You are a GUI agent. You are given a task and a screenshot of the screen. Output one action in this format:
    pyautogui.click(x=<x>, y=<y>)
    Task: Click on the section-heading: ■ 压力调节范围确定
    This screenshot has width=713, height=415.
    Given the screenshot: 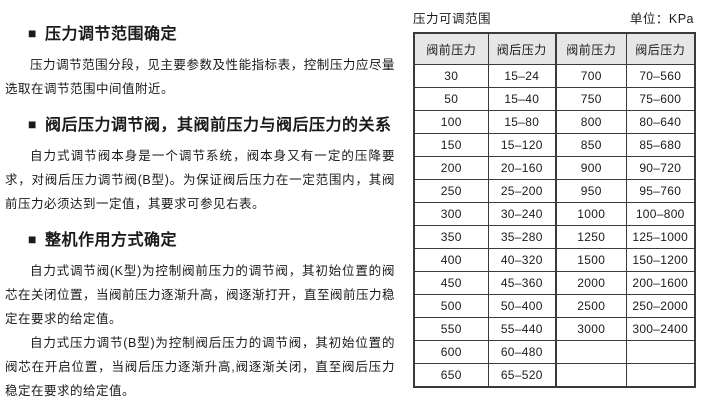 What is the action you would take?
    pyautogui.click(x=211, y=34)
    